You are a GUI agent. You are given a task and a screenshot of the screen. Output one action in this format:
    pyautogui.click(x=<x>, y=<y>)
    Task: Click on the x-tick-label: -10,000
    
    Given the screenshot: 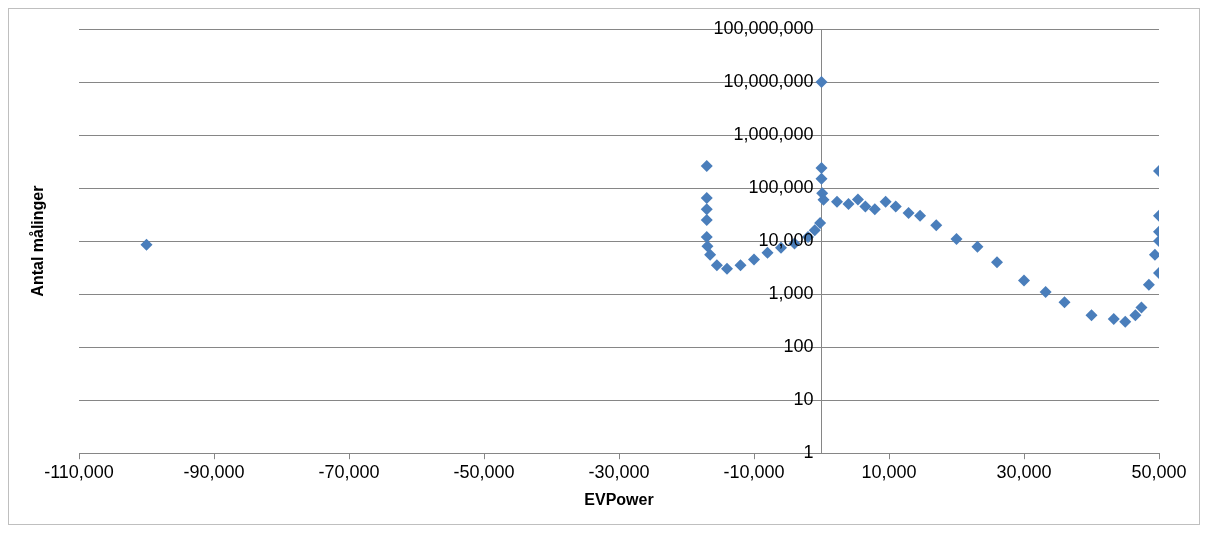 What is the action you would take?
    pyautogui.click(x=754, y=471)
    